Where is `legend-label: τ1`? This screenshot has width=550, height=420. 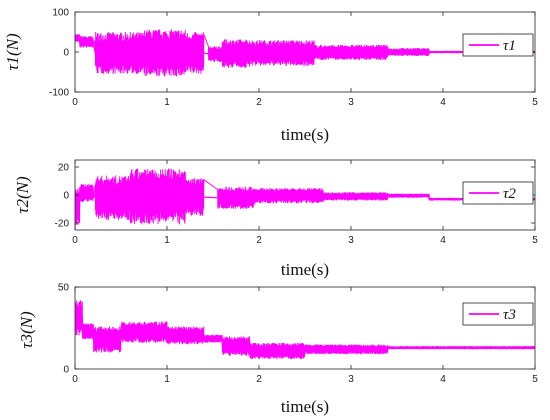 legend-label: τ1 is located at coordinates (509, 46).